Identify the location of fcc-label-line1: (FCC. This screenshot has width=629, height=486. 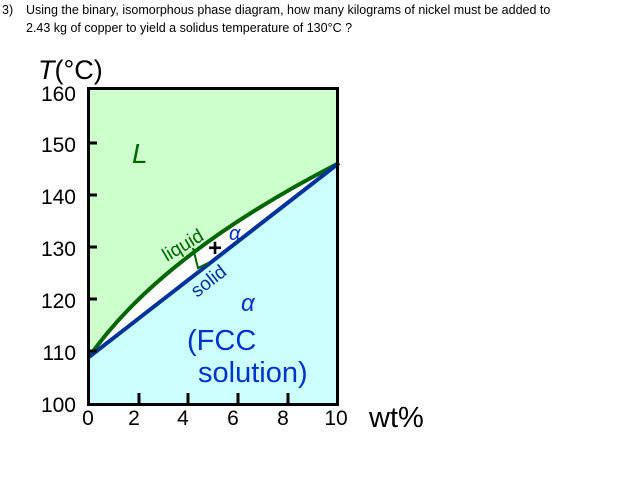
(221, 341).